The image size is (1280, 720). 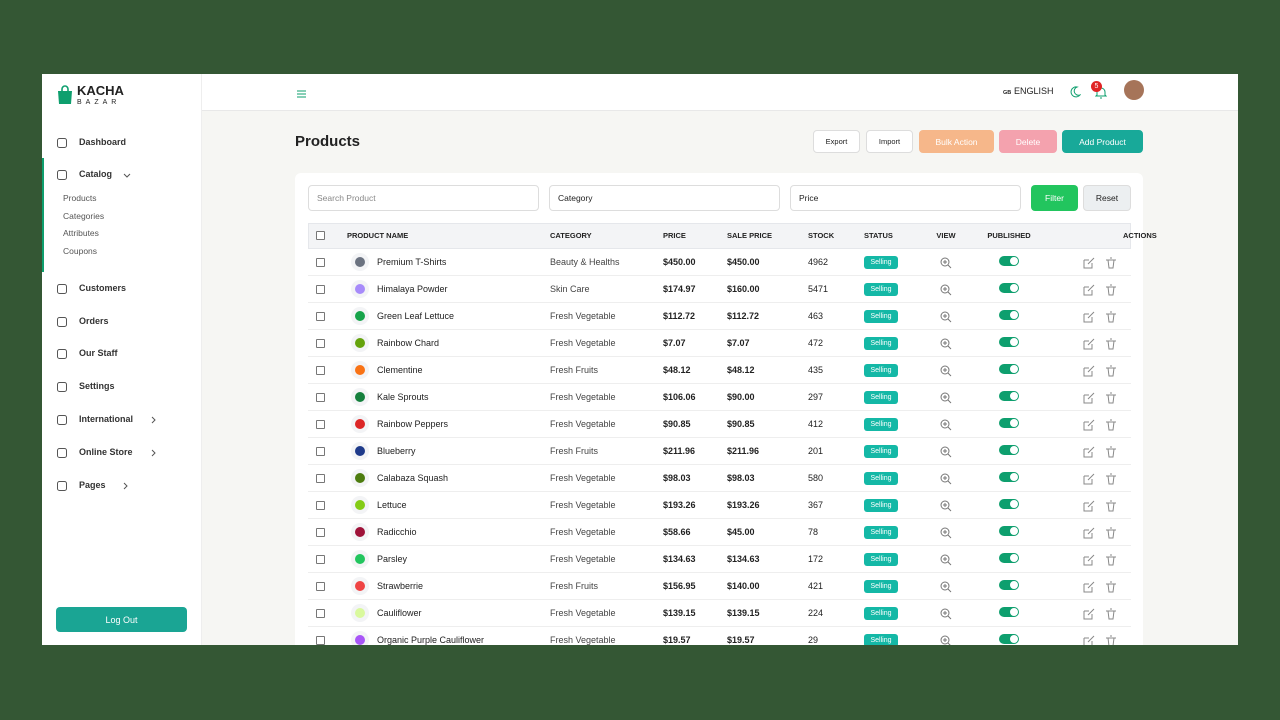 What do you see at coordinates (1054, 198) in the screenshot?
I see `filter-button: Filter` at bounding box center [1054, 198].